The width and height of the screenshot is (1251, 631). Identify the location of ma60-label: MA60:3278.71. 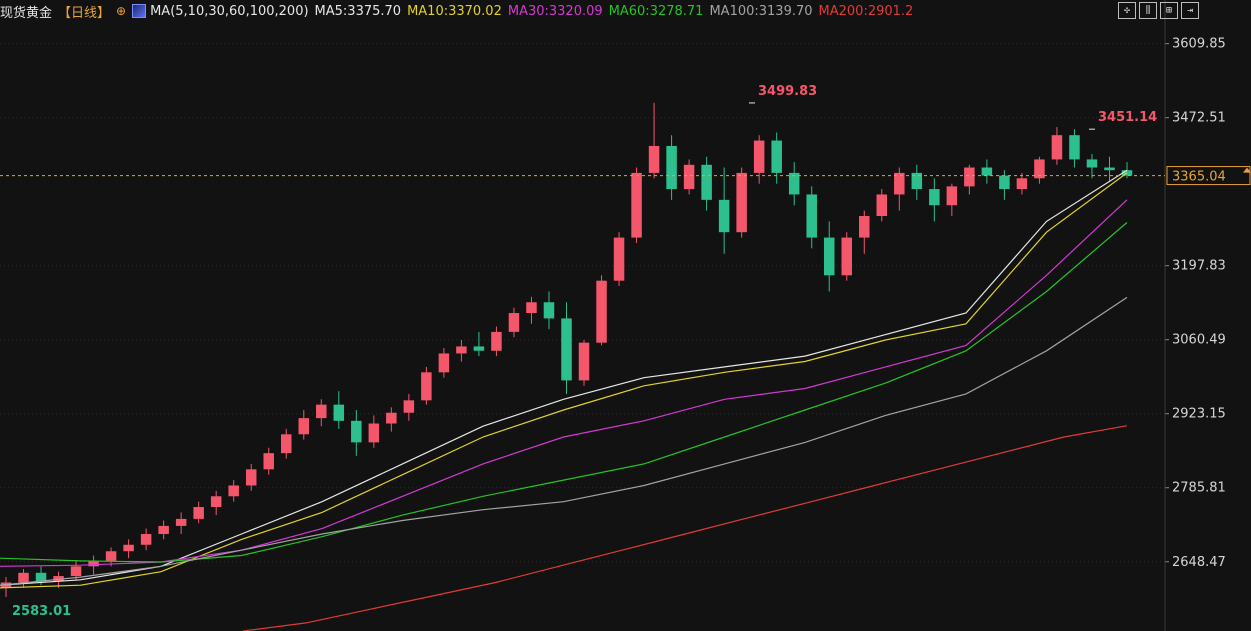
(656, 11).